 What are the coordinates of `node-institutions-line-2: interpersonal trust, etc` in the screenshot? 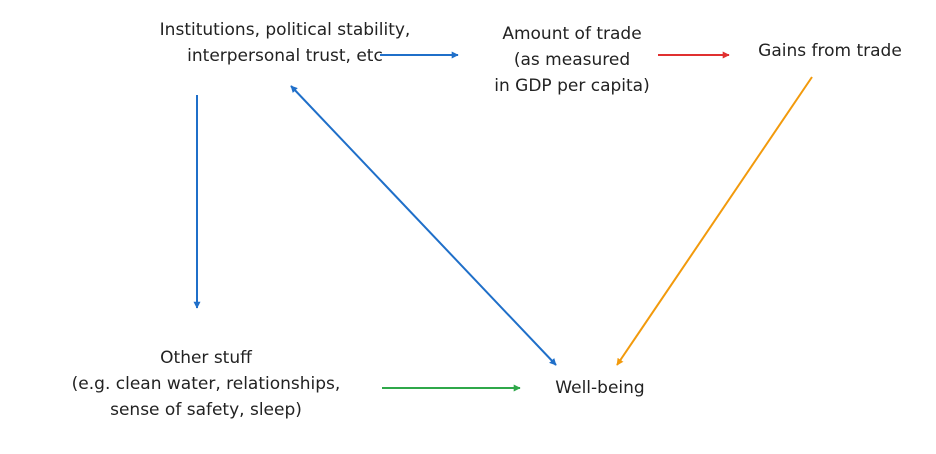 It's located at (285, 56).